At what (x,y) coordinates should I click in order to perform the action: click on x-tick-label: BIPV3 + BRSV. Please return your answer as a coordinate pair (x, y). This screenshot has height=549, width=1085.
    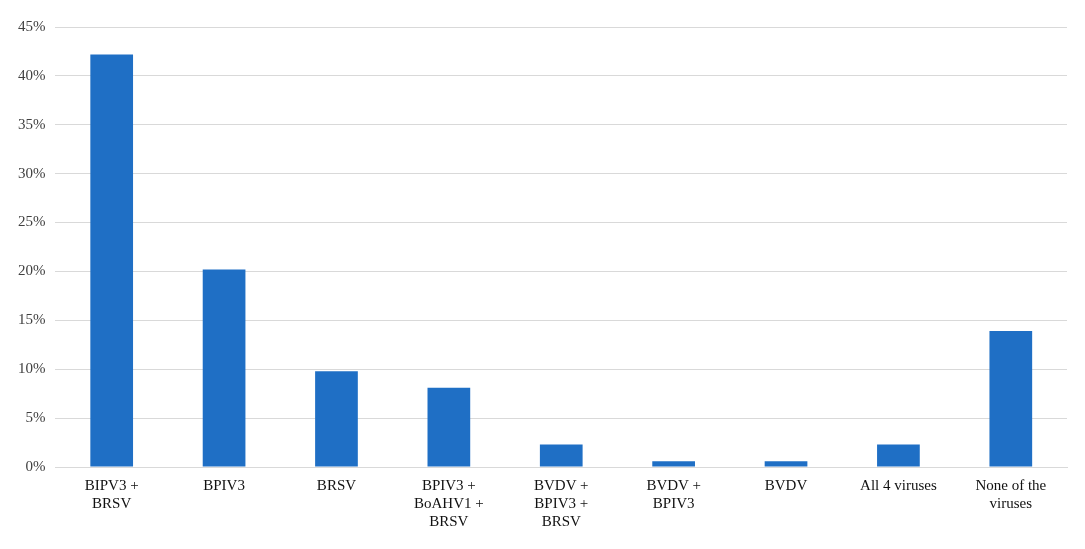
    Looking at the image, I should click on (111, 493).